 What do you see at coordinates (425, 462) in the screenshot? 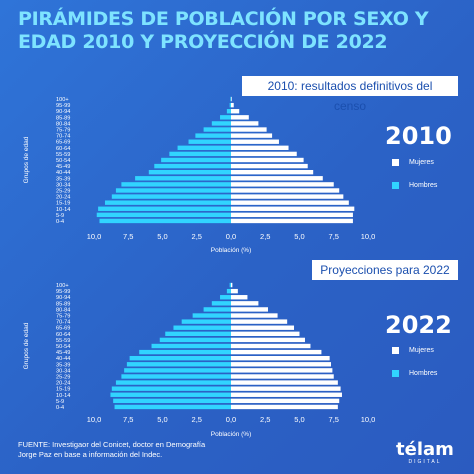
I see `logo-sub: DIGITAL` at bounding box center [425, 462].